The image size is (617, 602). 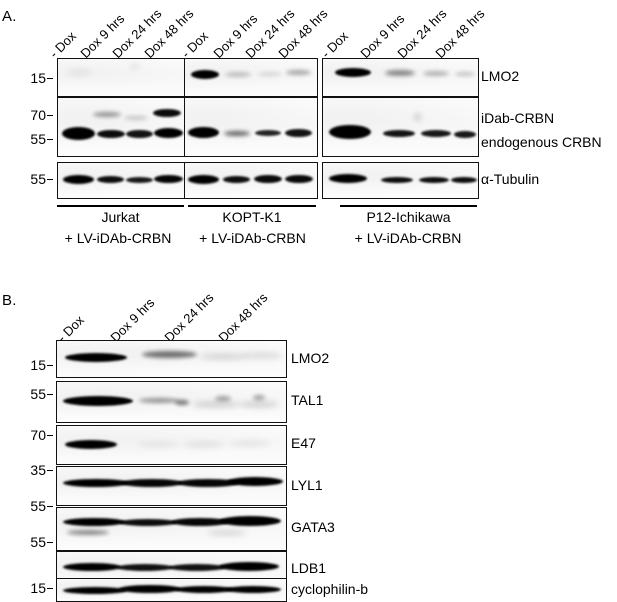 I want to click on mw-marker-b-e47: 70, so click(x=34, y=435).